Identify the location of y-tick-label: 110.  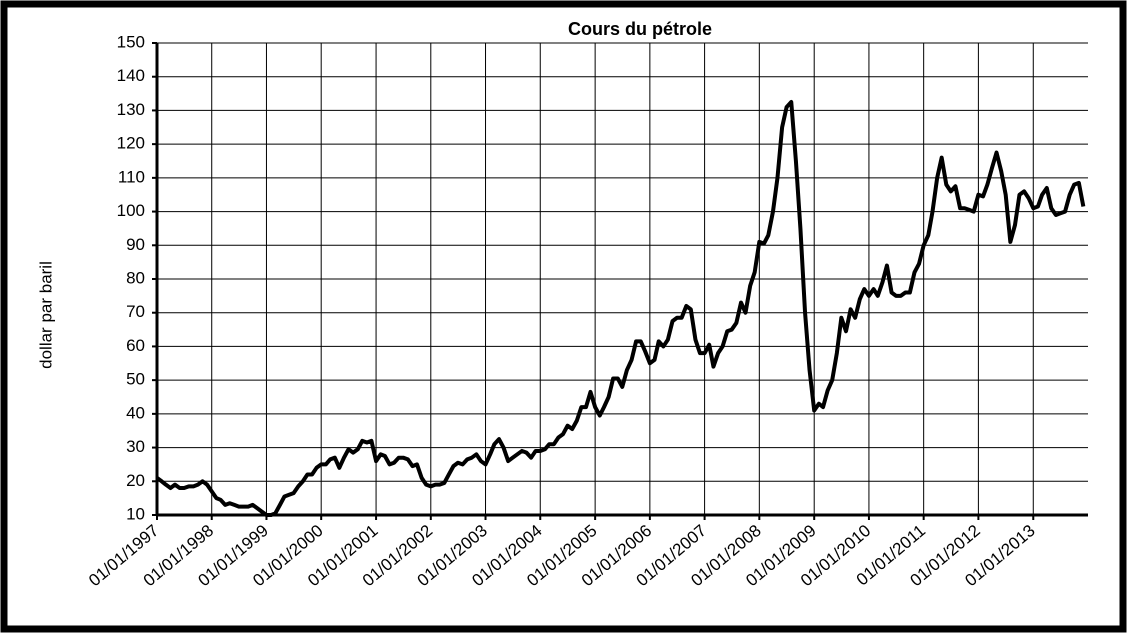
(131, 176).